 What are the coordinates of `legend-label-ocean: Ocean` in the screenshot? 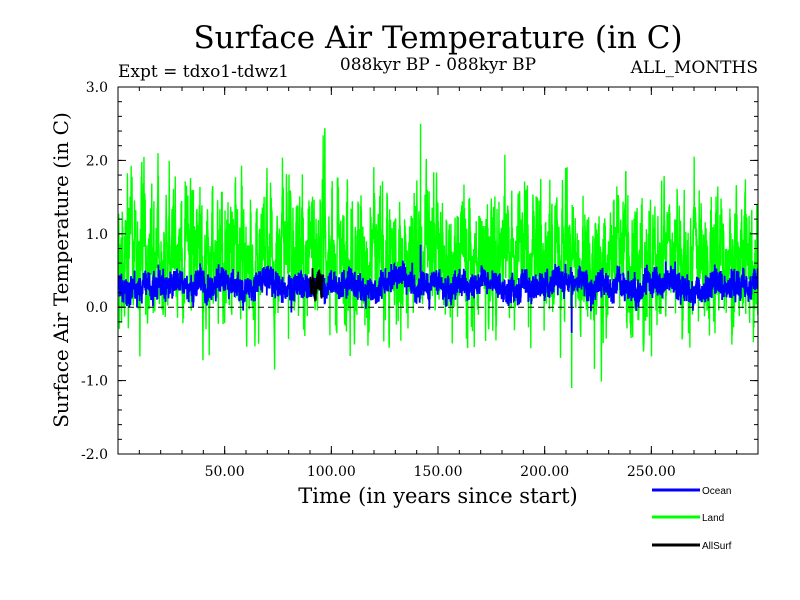 It's located at (716, 491).